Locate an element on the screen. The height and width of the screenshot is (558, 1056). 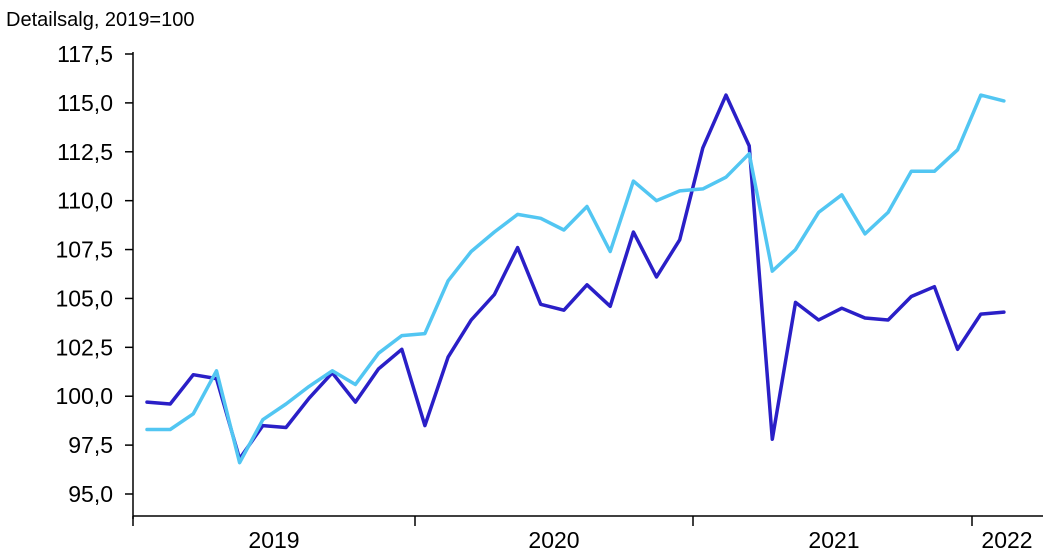
x-tick-label: 2021 is located at coordinates (833, 540).